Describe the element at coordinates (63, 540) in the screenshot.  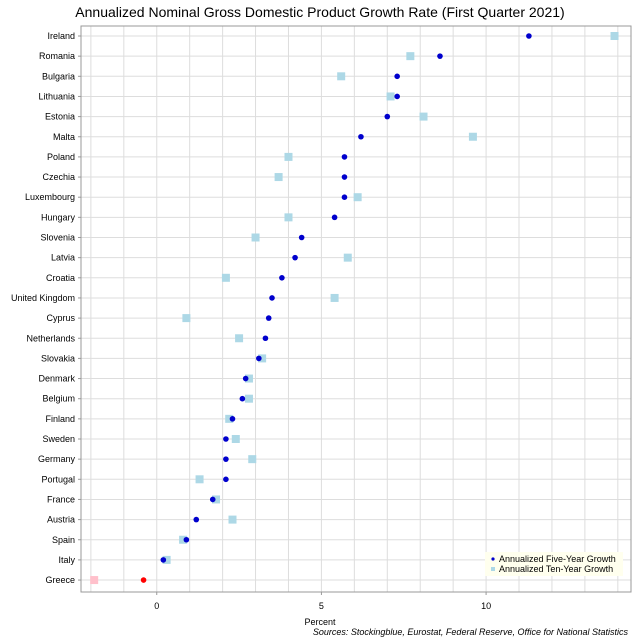
I see `y-tick-label: Spain` at that location.